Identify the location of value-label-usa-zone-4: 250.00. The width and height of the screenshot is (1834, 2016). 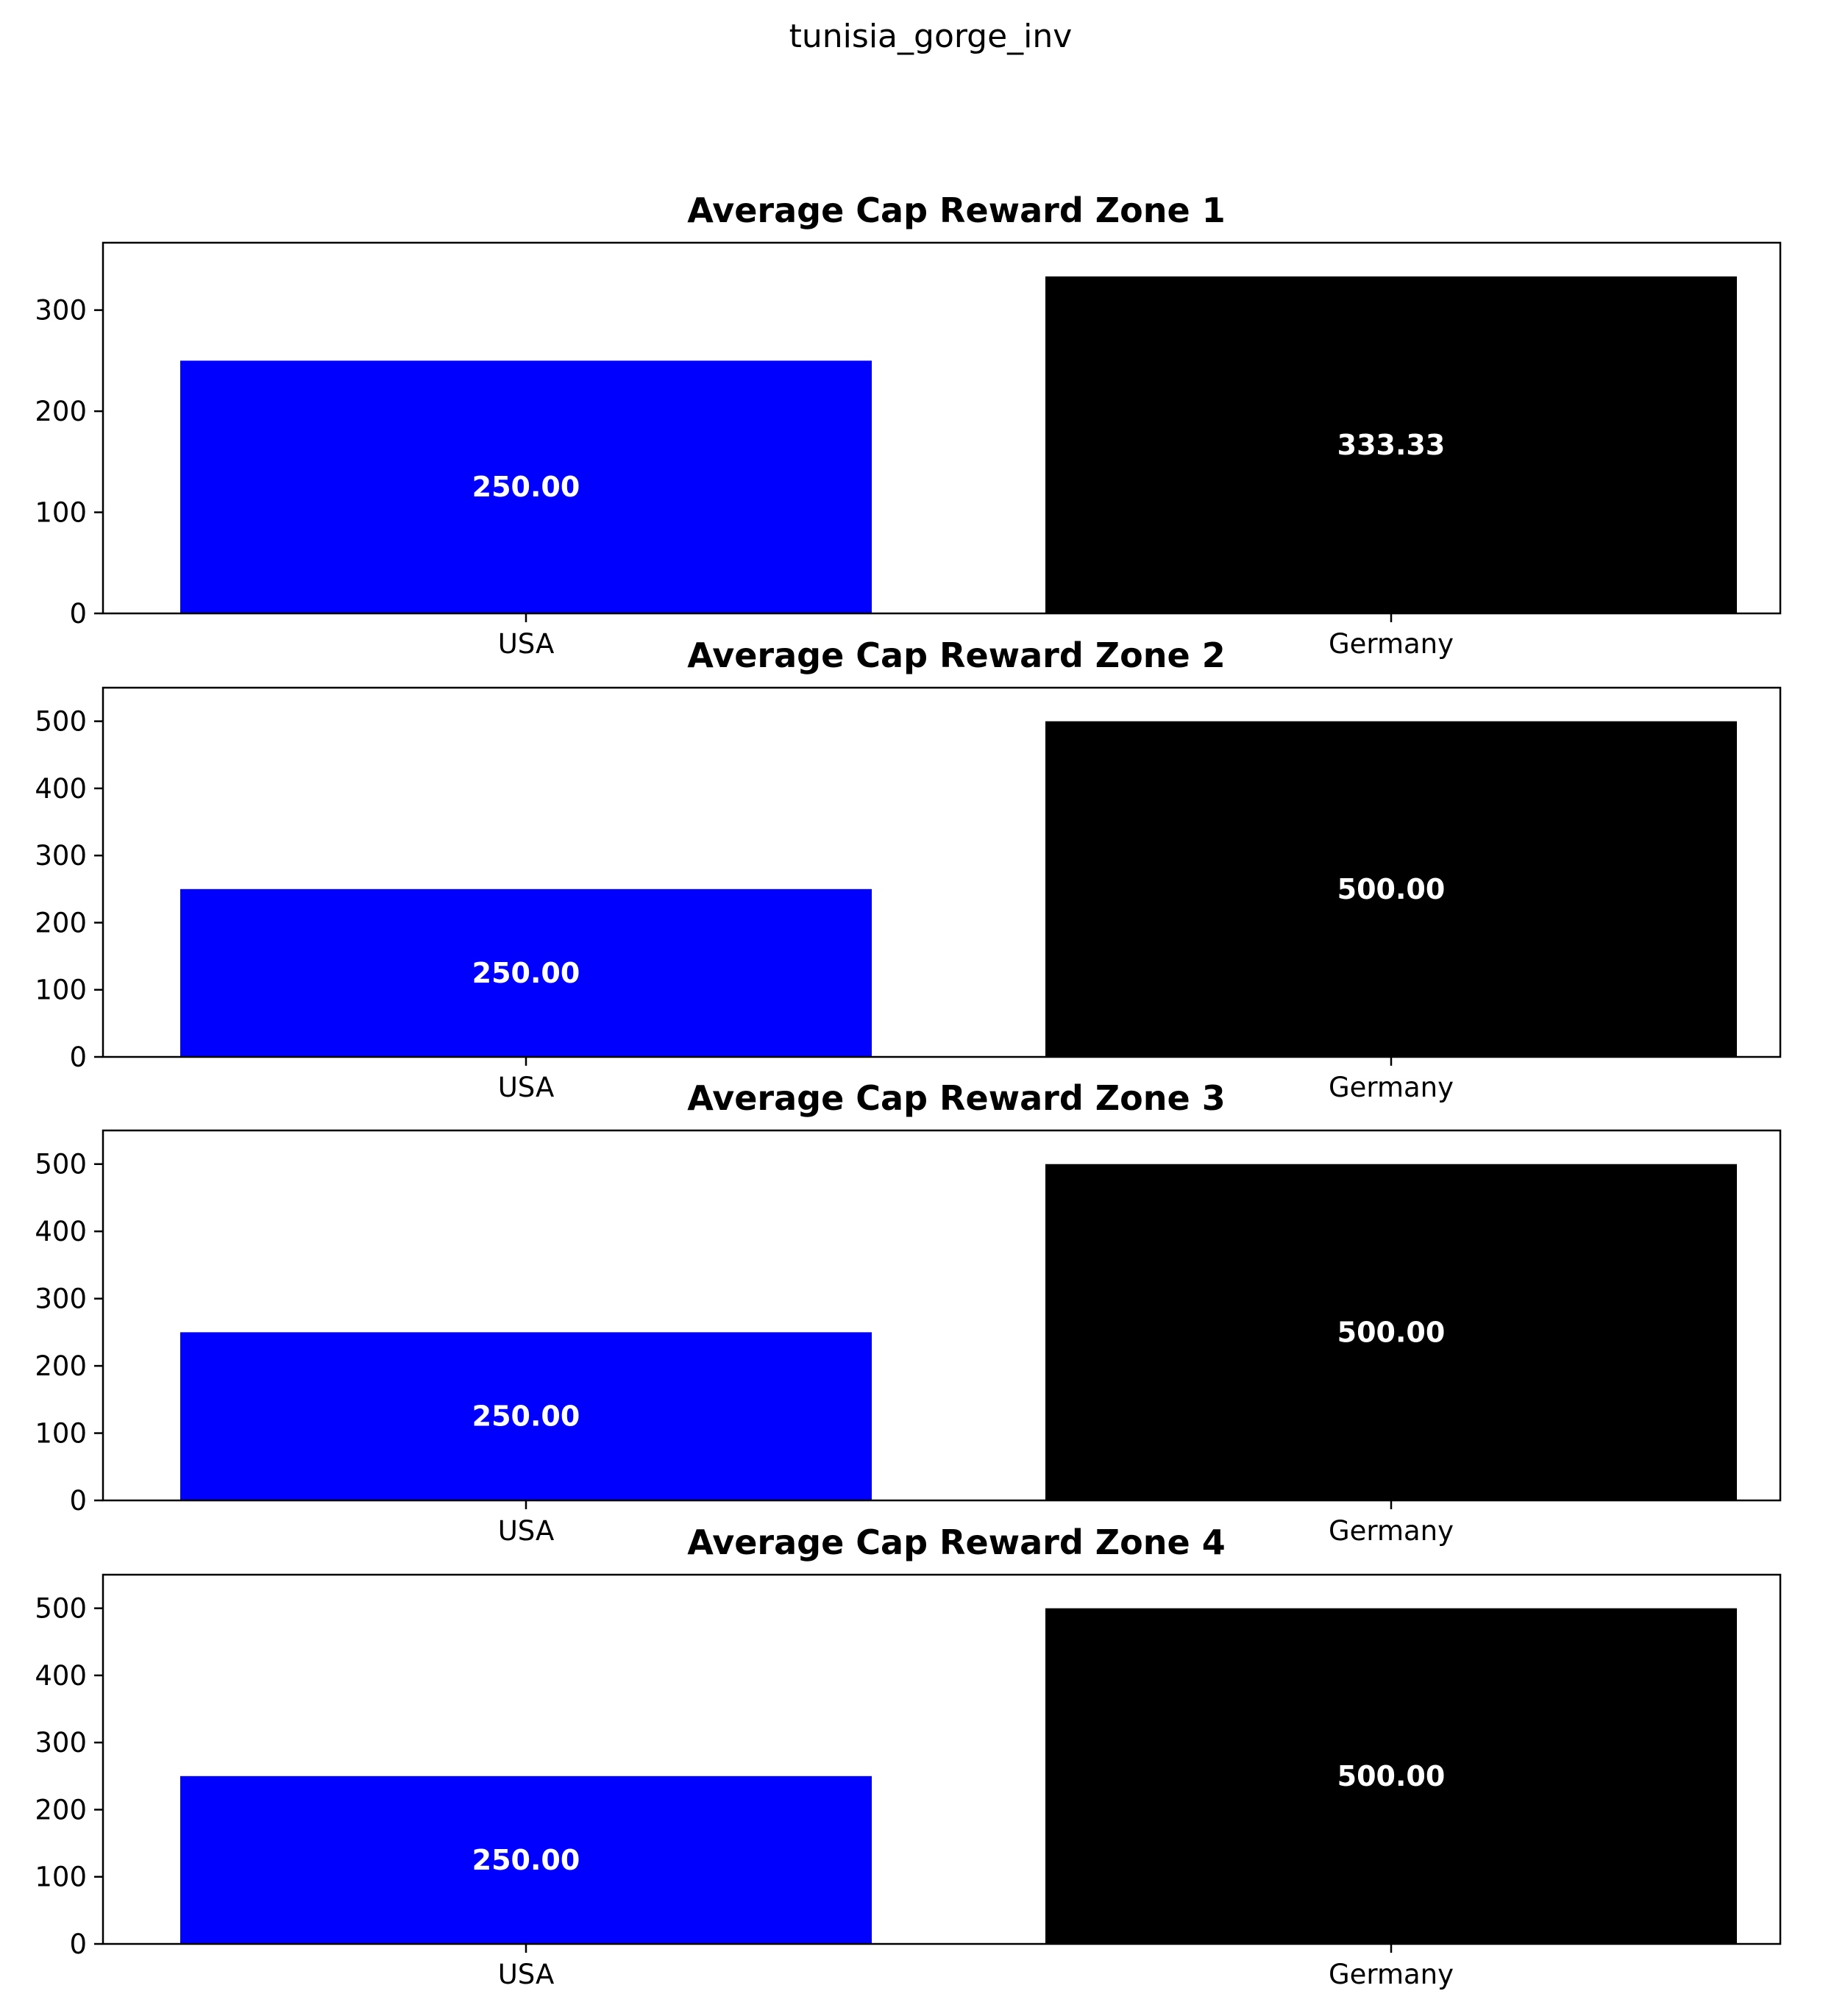
(526, 1860).